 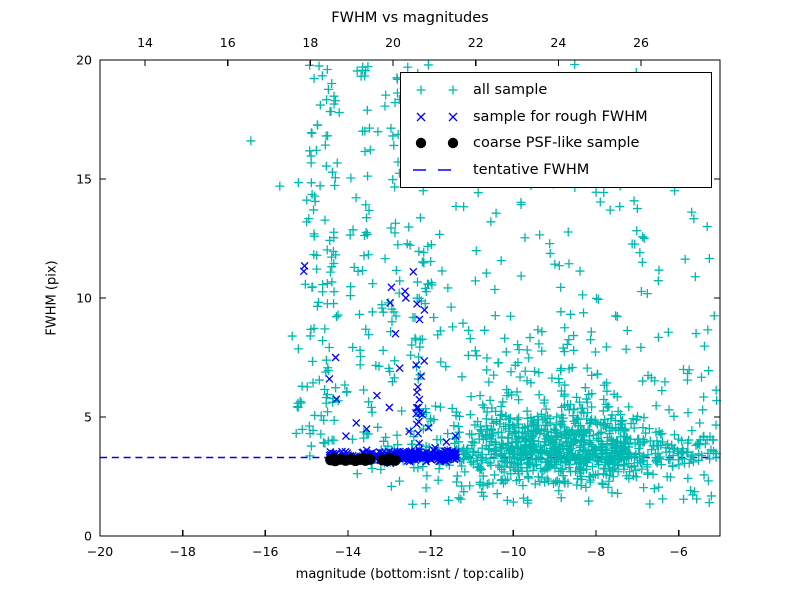 I want to click on x-marker-icon, so click(x=437, y=117).